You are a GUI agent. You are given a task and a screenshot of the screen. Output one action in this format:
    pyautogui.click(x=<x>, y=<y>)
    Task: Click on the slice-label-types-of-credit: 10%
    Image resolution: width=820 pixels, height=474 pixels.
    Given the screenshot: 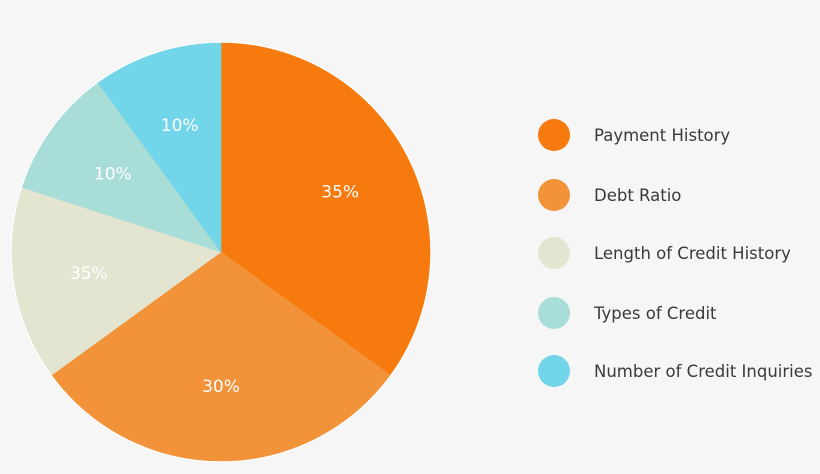 What is the action you would take?
    pyautogui.click(x=113, y=174)
    